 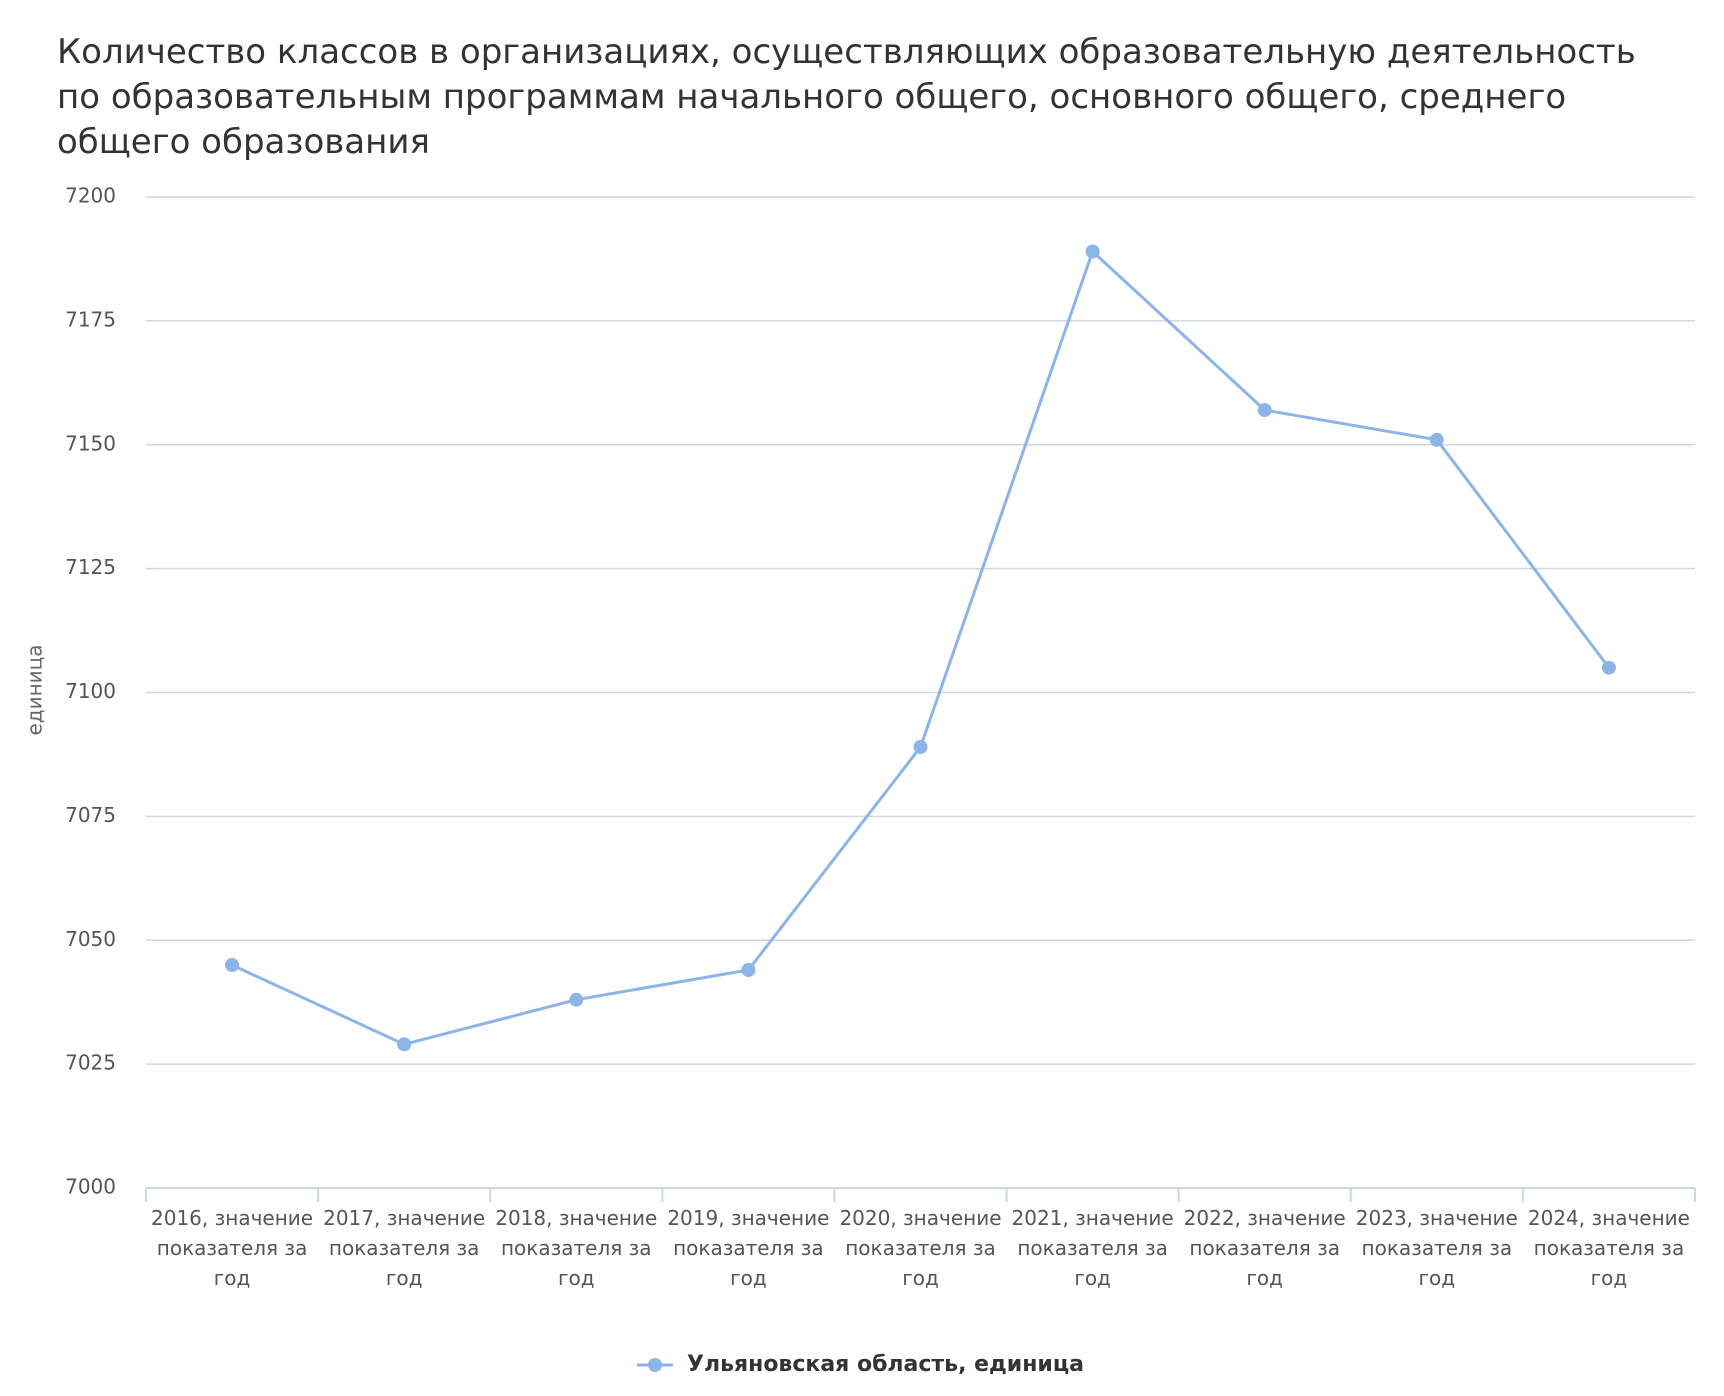 I want to click on x-tick-label: 2020, значение показателя за год, so click(x=920, y=1248).